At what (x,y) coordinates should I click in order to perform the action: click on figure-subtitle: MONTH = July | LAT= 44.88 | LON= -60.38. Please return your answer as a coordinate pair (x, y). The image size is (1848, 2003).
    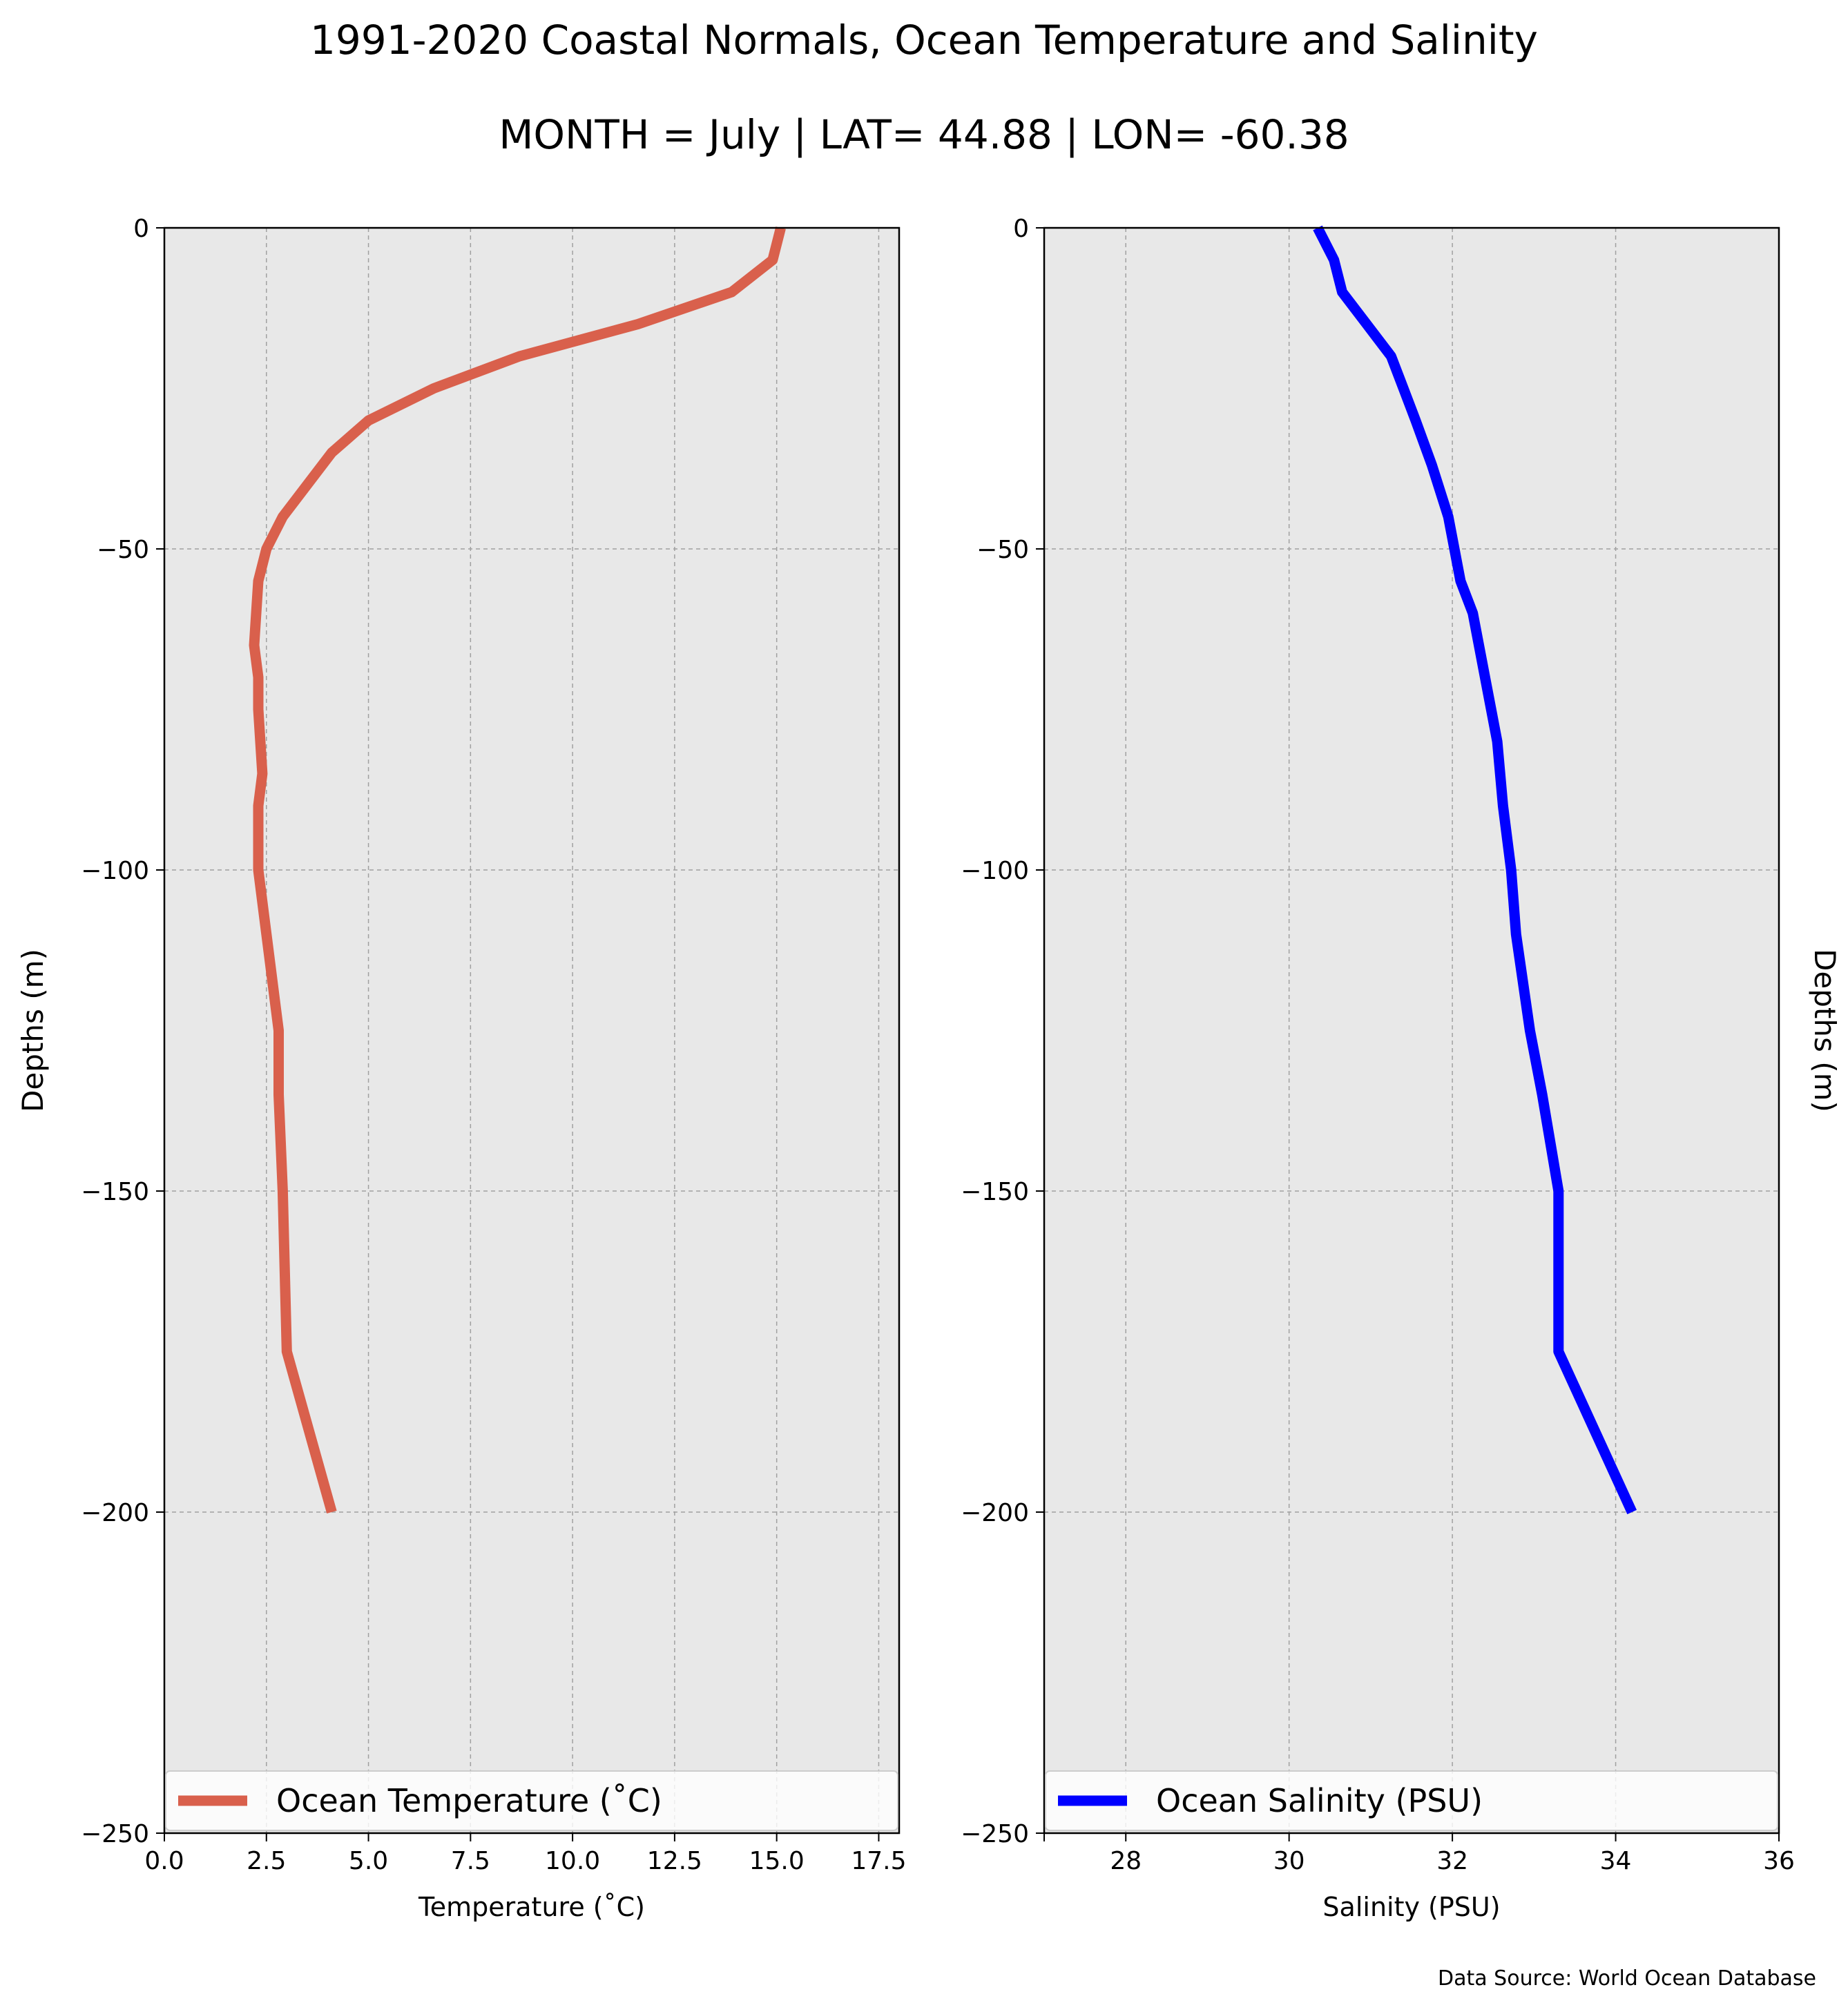
    Looking at the image, I should click on (924, 134).